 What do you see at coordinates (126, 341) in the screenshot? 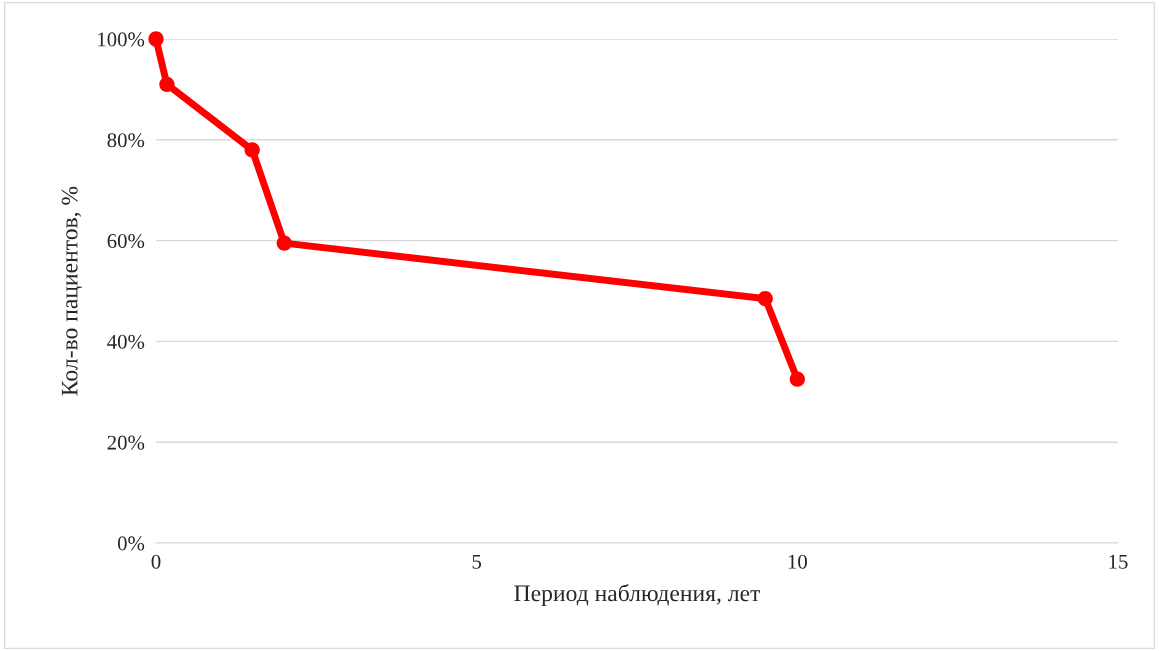
I see `y-tick-label: 40%` at bounding box center [126, 341].